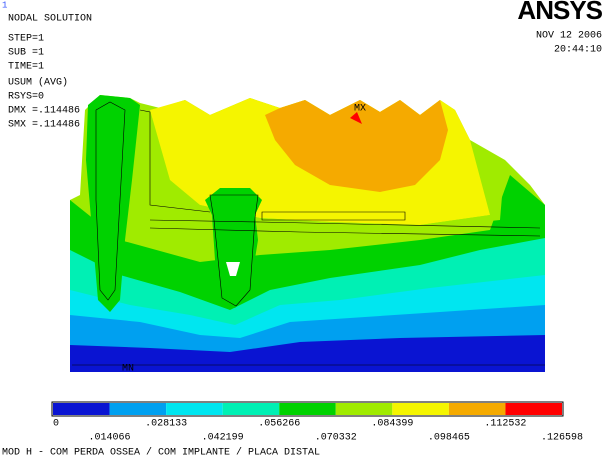 The width and height of the screenshot is (615, 460). Describe the element at coordinates (562, 438) in the screenshot. I see `legend-label: .126598` at that location.